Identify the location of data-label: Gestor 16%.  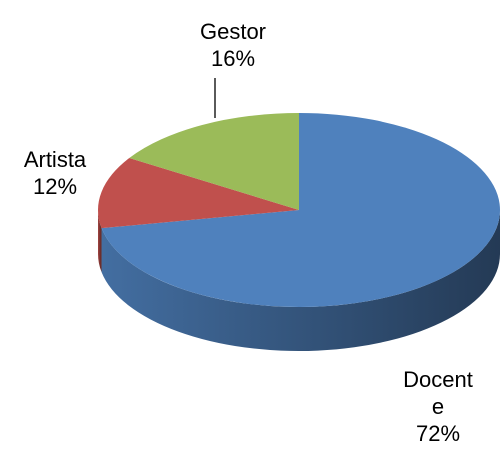
(233, 45).